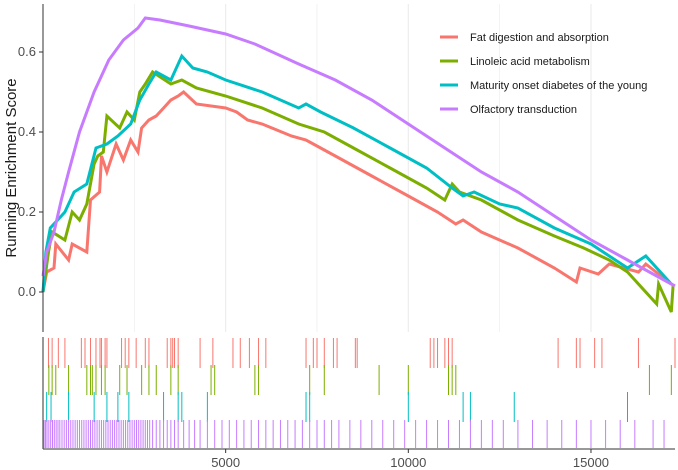 The height and width of the screenshot is (470, 678). I want to click on x-tick-label: 10000, so click(408, 462).